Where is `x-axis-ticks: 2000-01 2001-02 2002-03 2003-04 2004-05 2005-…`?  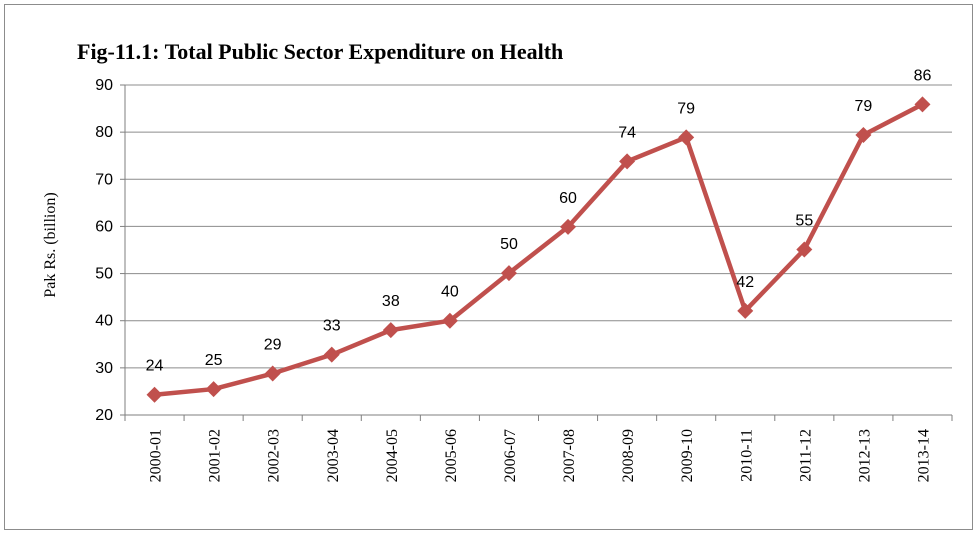
x-axis-ticks: 2000-01 2001-02 2002-03 2003-04 2004-05 2005-… is located at coordinates (538, 448).